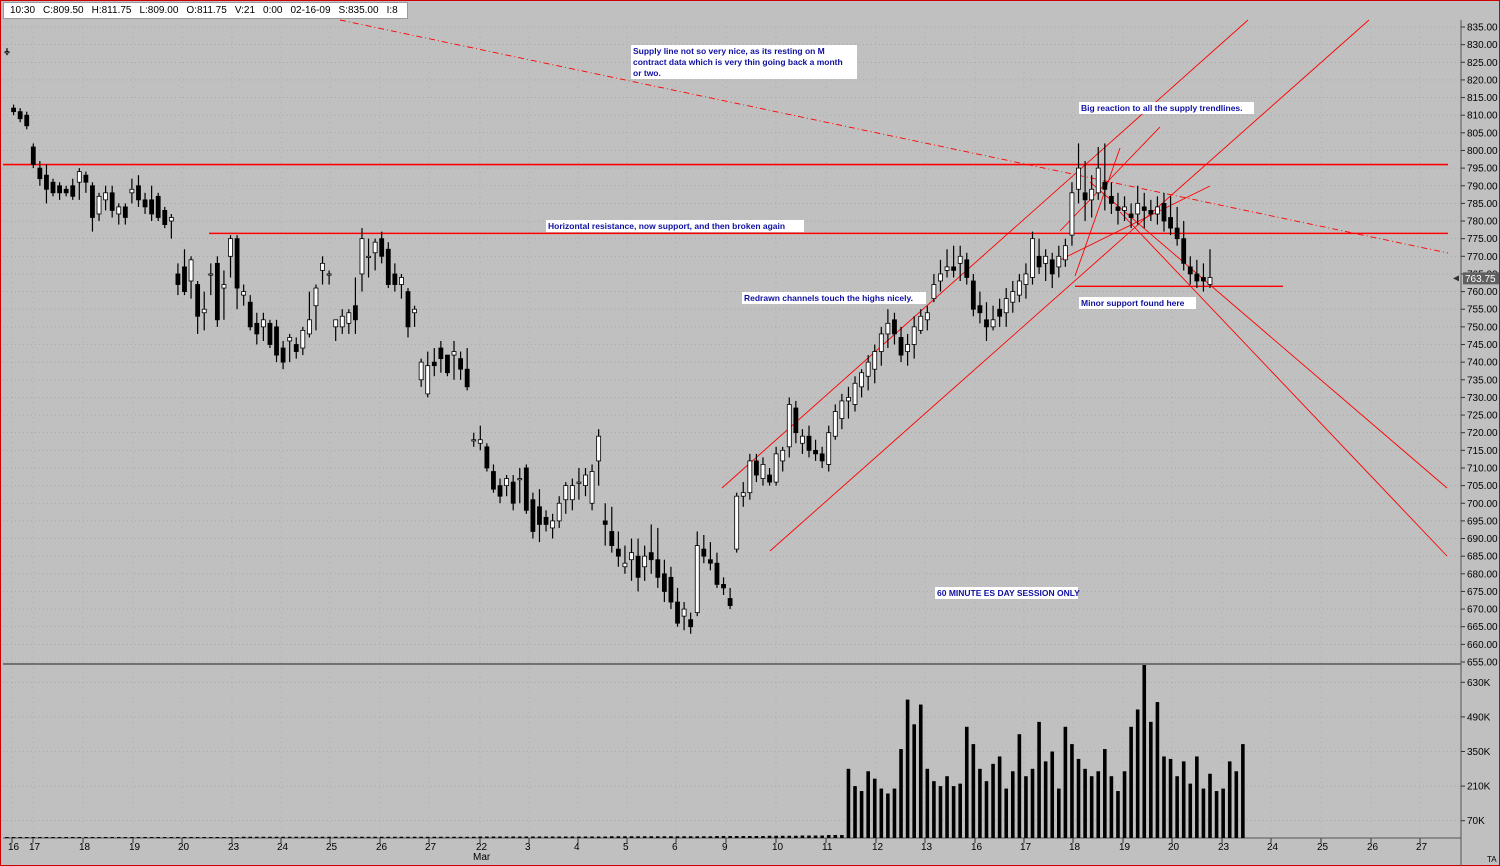 The width and height of the screenshot is (1500, 866). I want to click on price-tick-label: 705.00, so click(1482, 486).